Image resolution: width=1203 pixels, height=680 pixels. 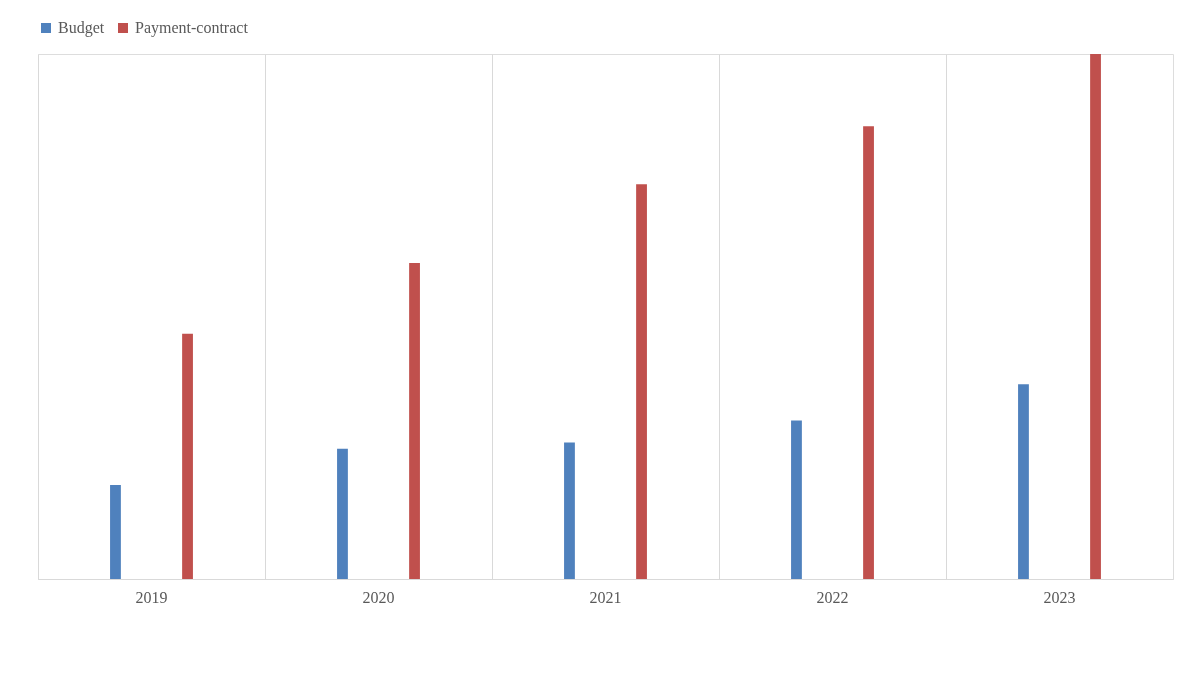 What do you see at coordinates (1059, 597) in the screenshot?
I see `x-tick-label: 2023` at bounding box center [1059, 597].